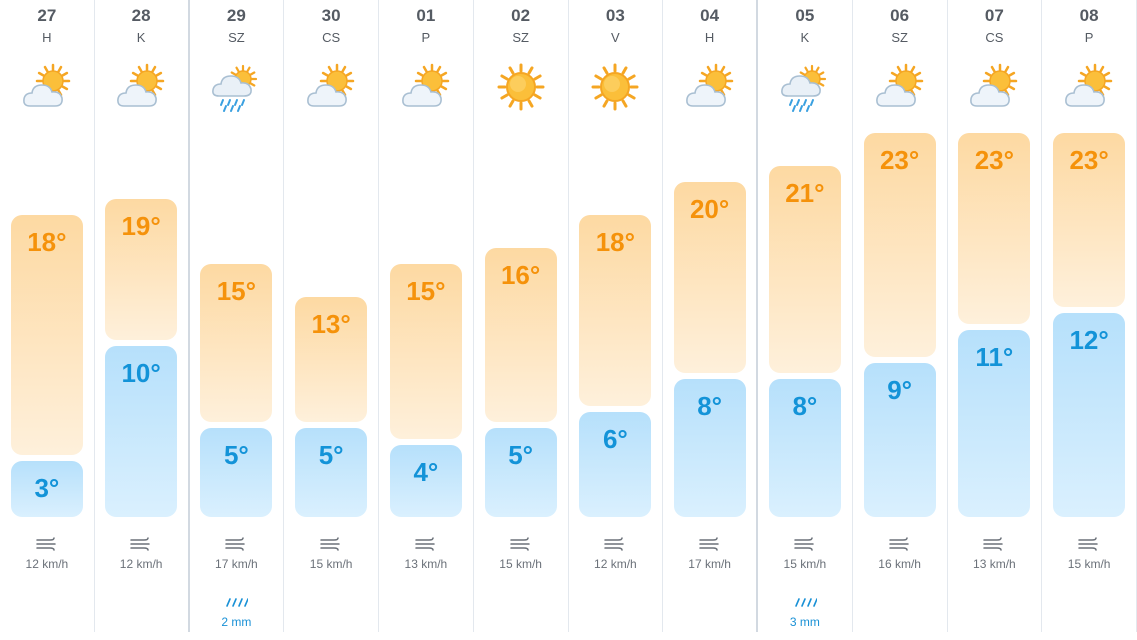 The width and height of the screenshot is (1137, 640). Describe the element at coordinates (804, 448) in the screenshot. I see `min-temp-bar: 8°` at that location.